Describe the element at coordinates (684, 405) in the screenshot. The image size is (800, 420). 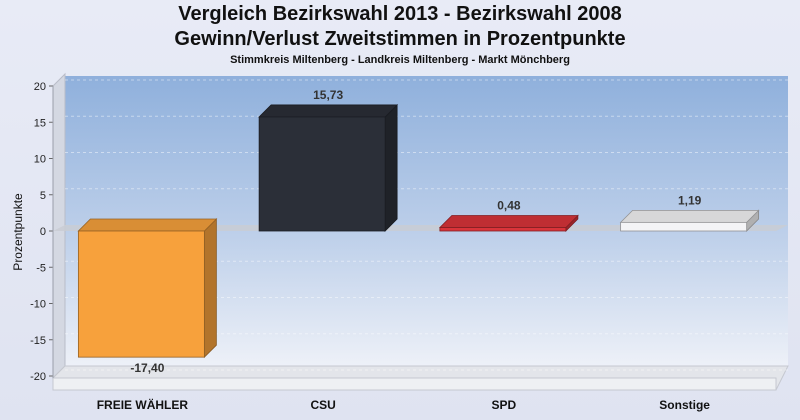
I see `x-tick-label: Sonstige` at that location.